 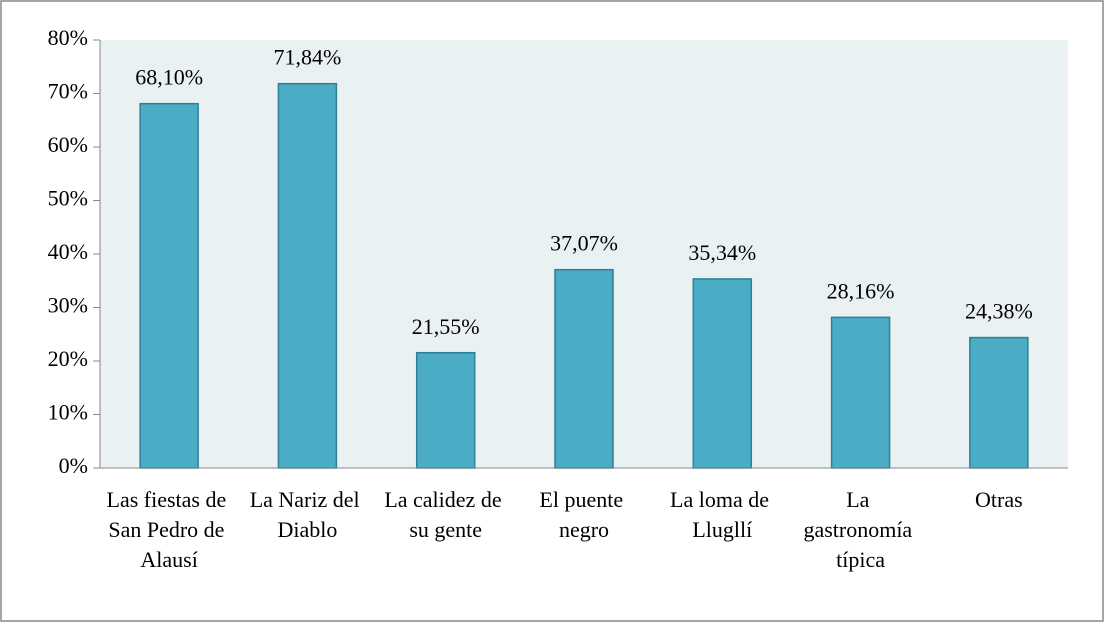 I want to click on x-tick-label: La calidez de su gente, so click(x=445, y=514).